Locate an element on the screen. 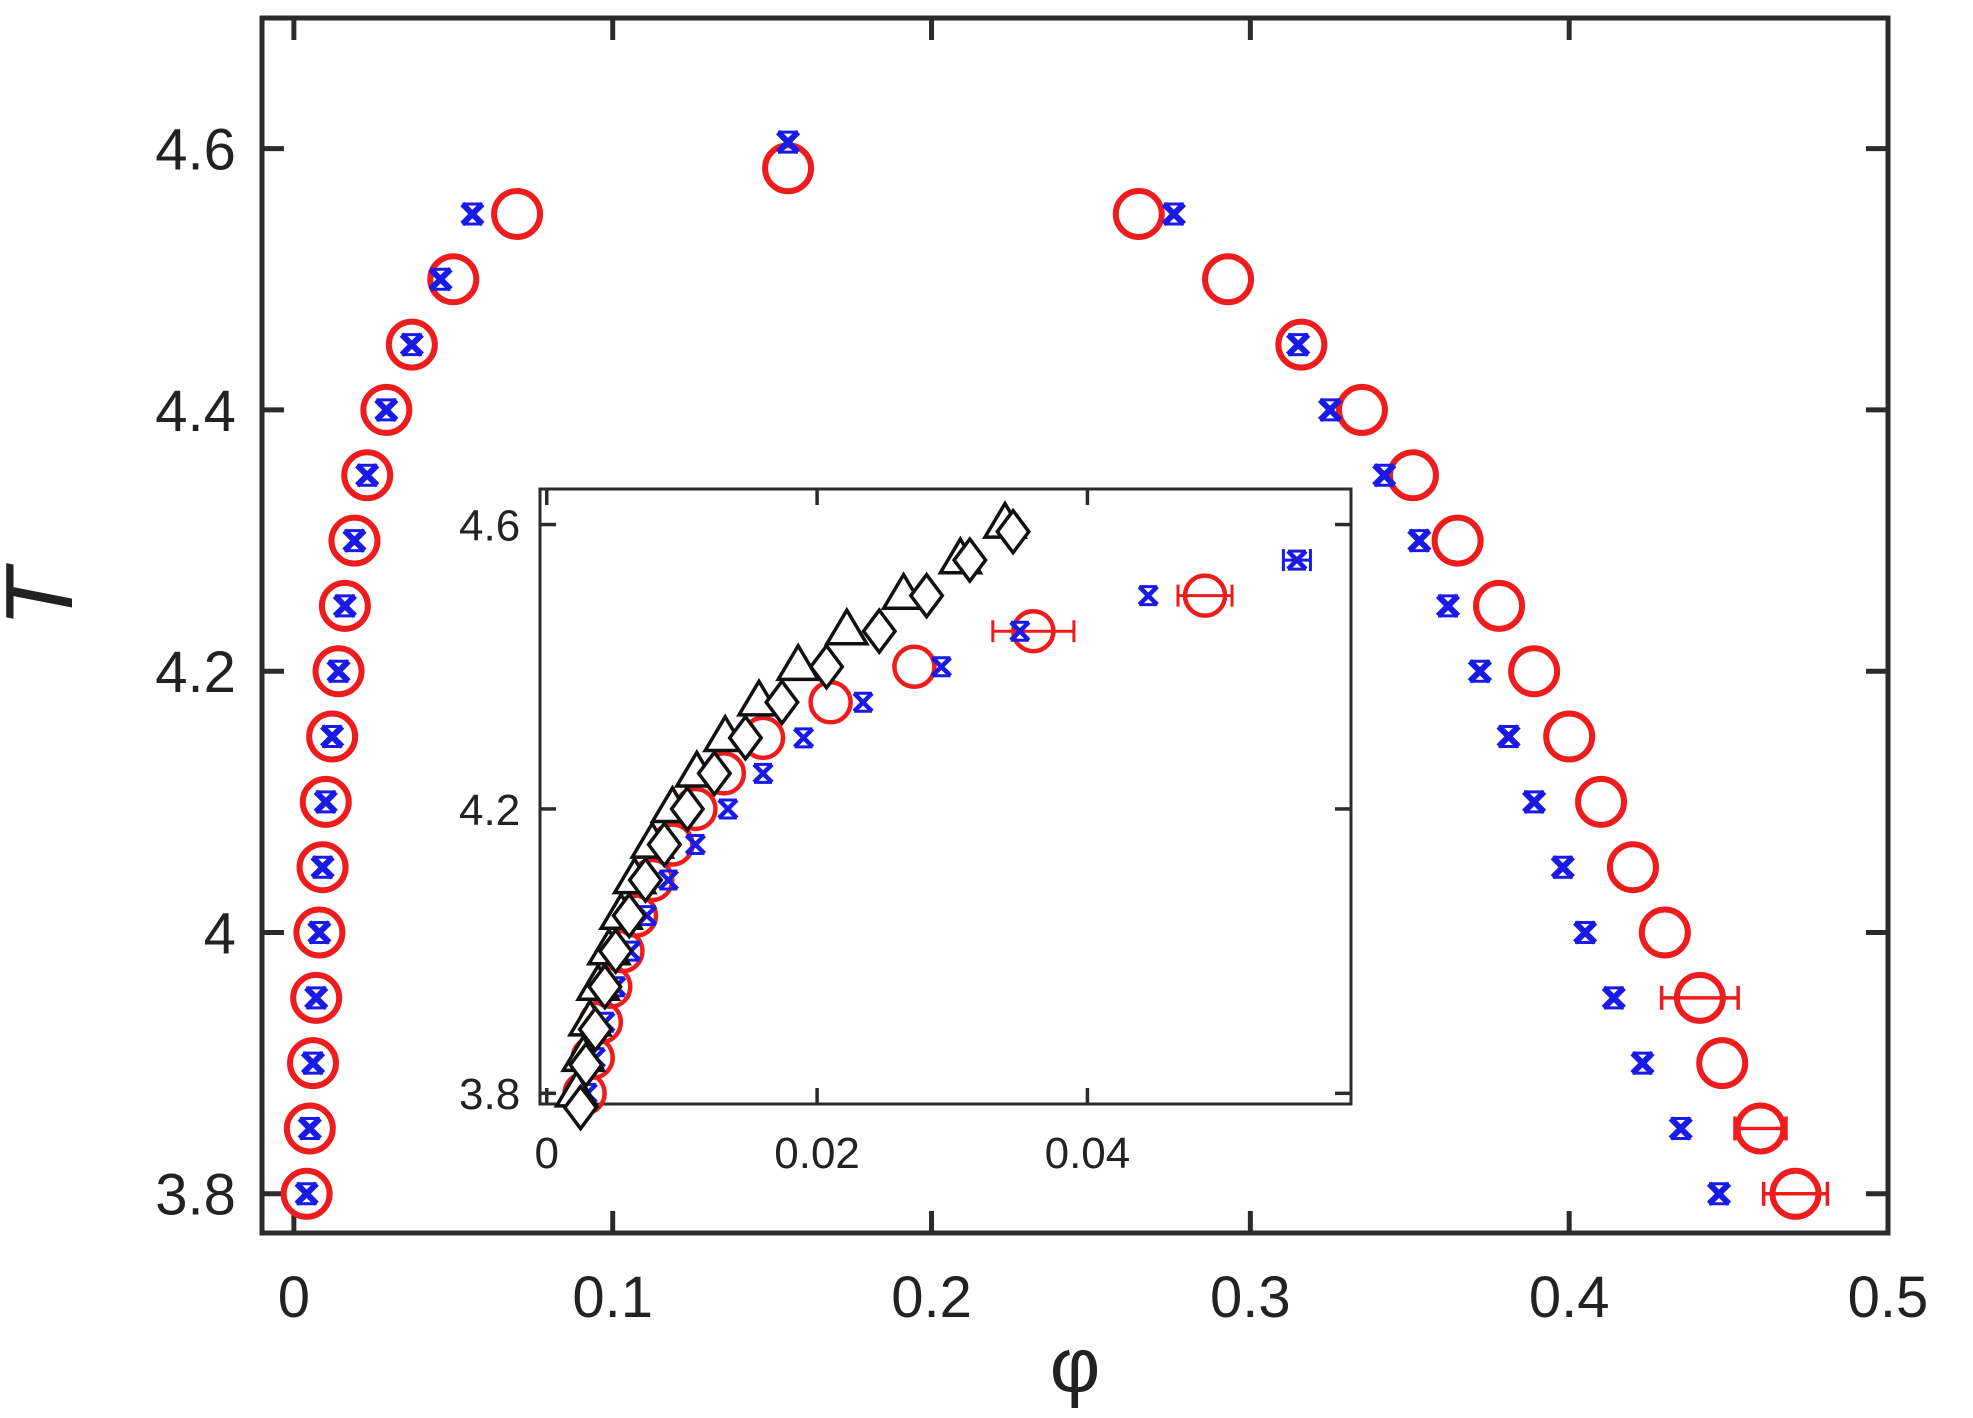  inset-x-tick-label: 0.02 is located at coordinates (817, 1153).